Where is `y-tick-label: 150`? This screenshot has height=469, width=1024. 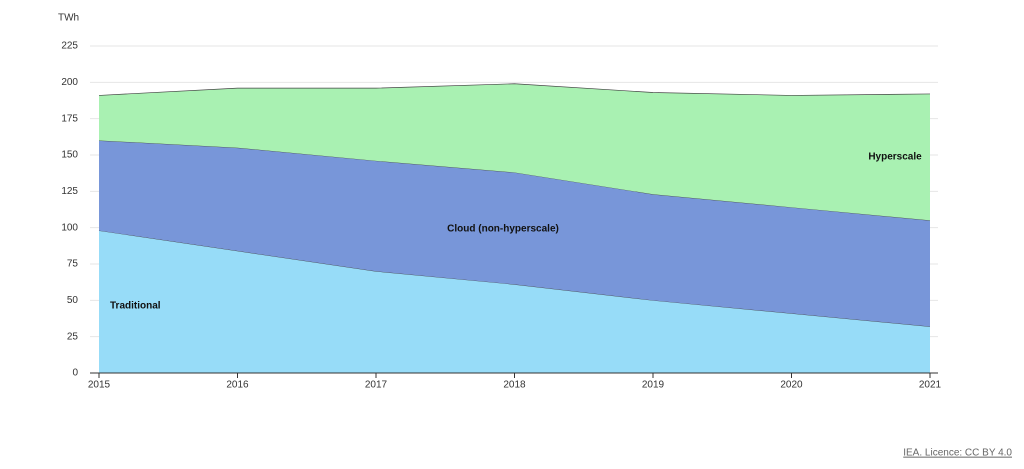 y-tick-label: 150 is located at coordinates (69, 155).